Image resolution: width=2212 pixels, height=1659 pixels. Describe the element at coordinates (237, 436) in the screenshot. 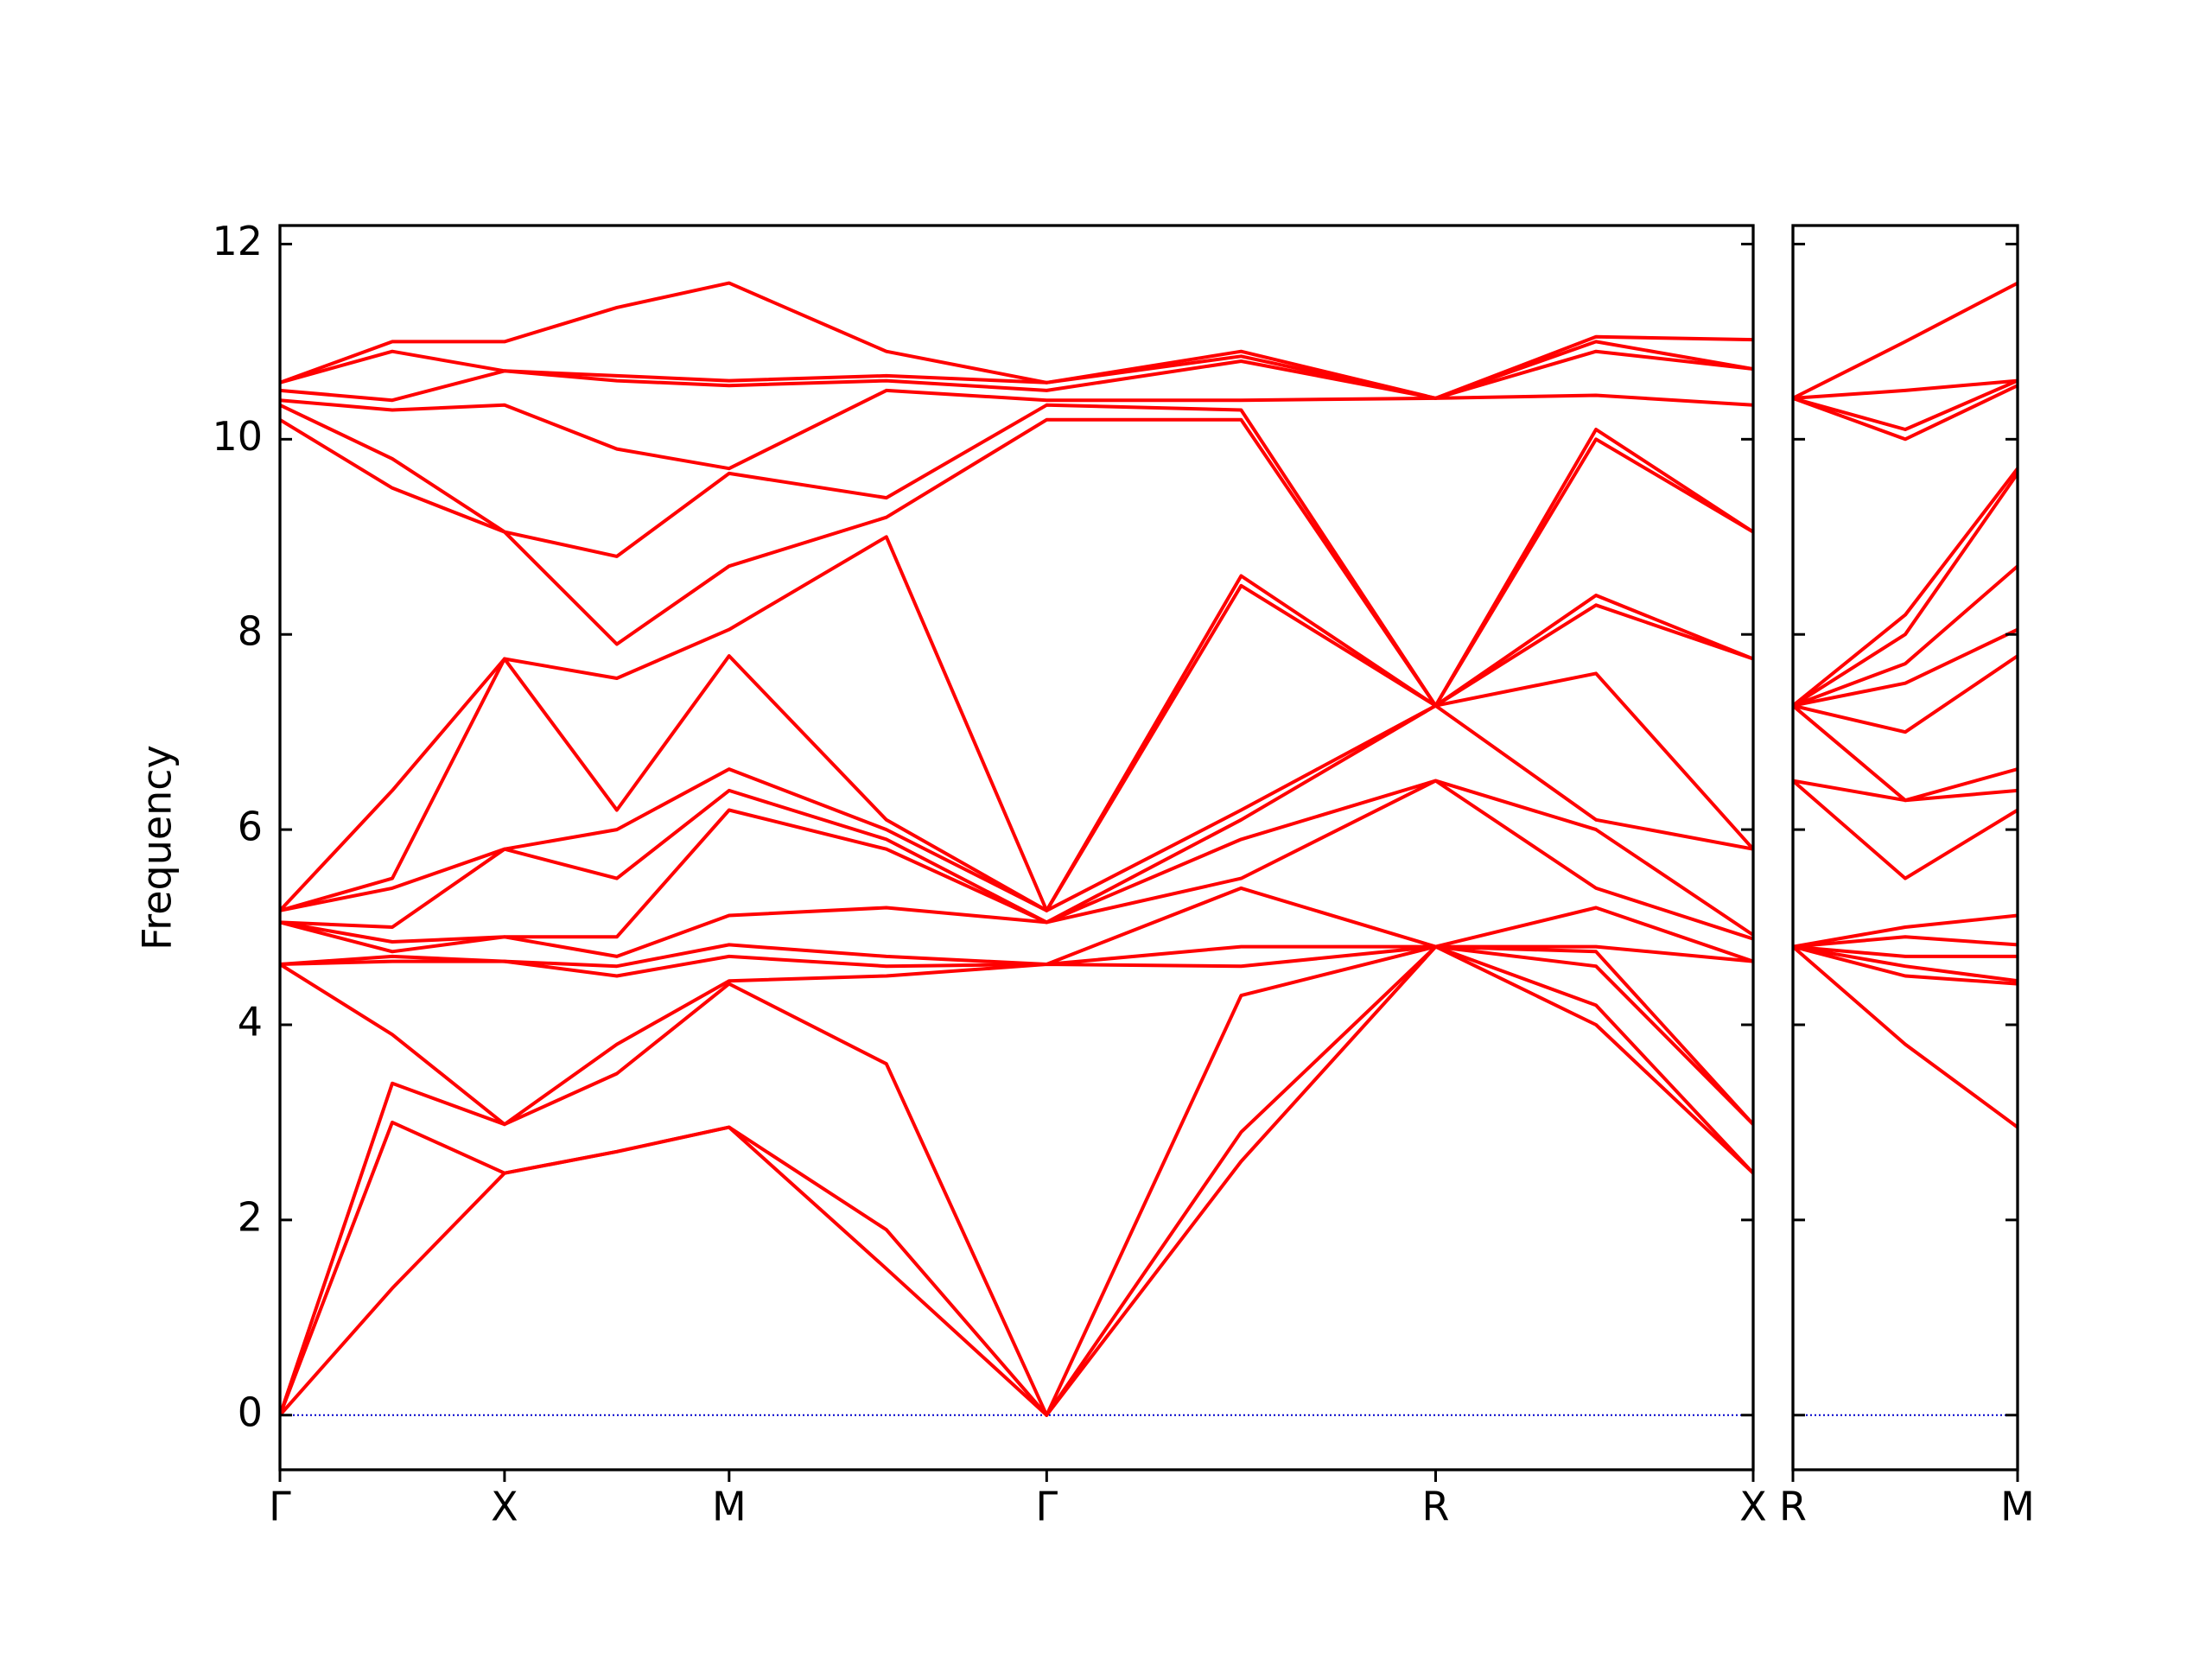

I see `y-tick-label: 10` at that location.